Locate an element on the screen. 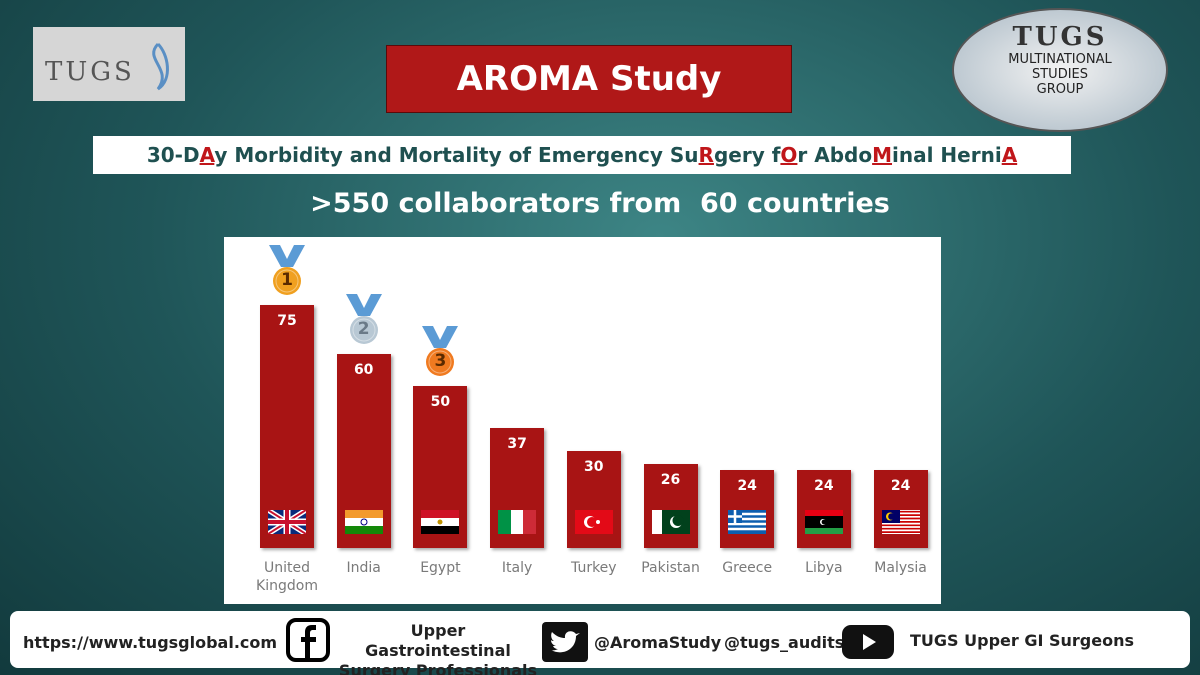  subtitle-part: O is located at coordinates (789, 155).